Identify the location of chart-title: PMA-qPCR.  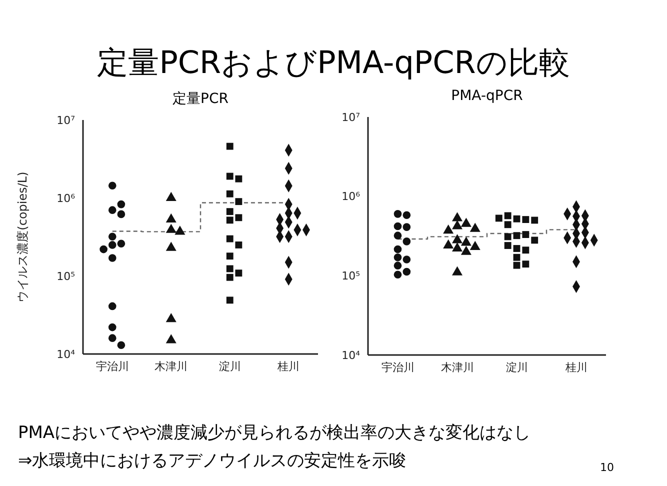
(487, 96).